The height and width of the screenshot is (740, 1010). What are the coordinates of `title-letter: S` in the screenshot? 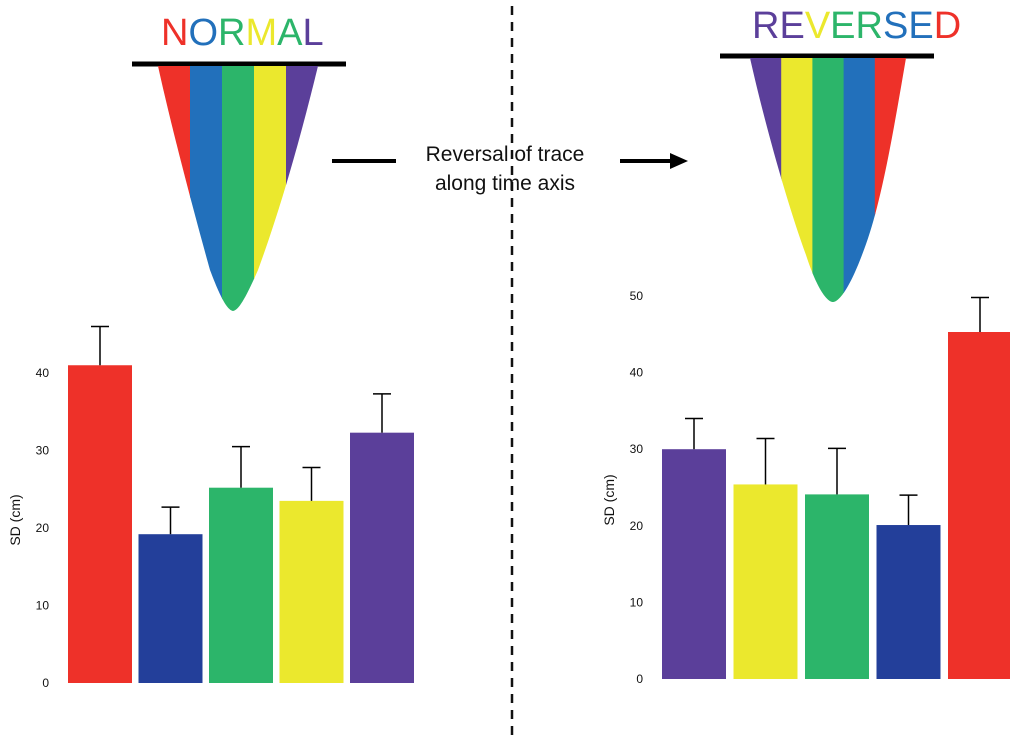 It's located at (895, 26).